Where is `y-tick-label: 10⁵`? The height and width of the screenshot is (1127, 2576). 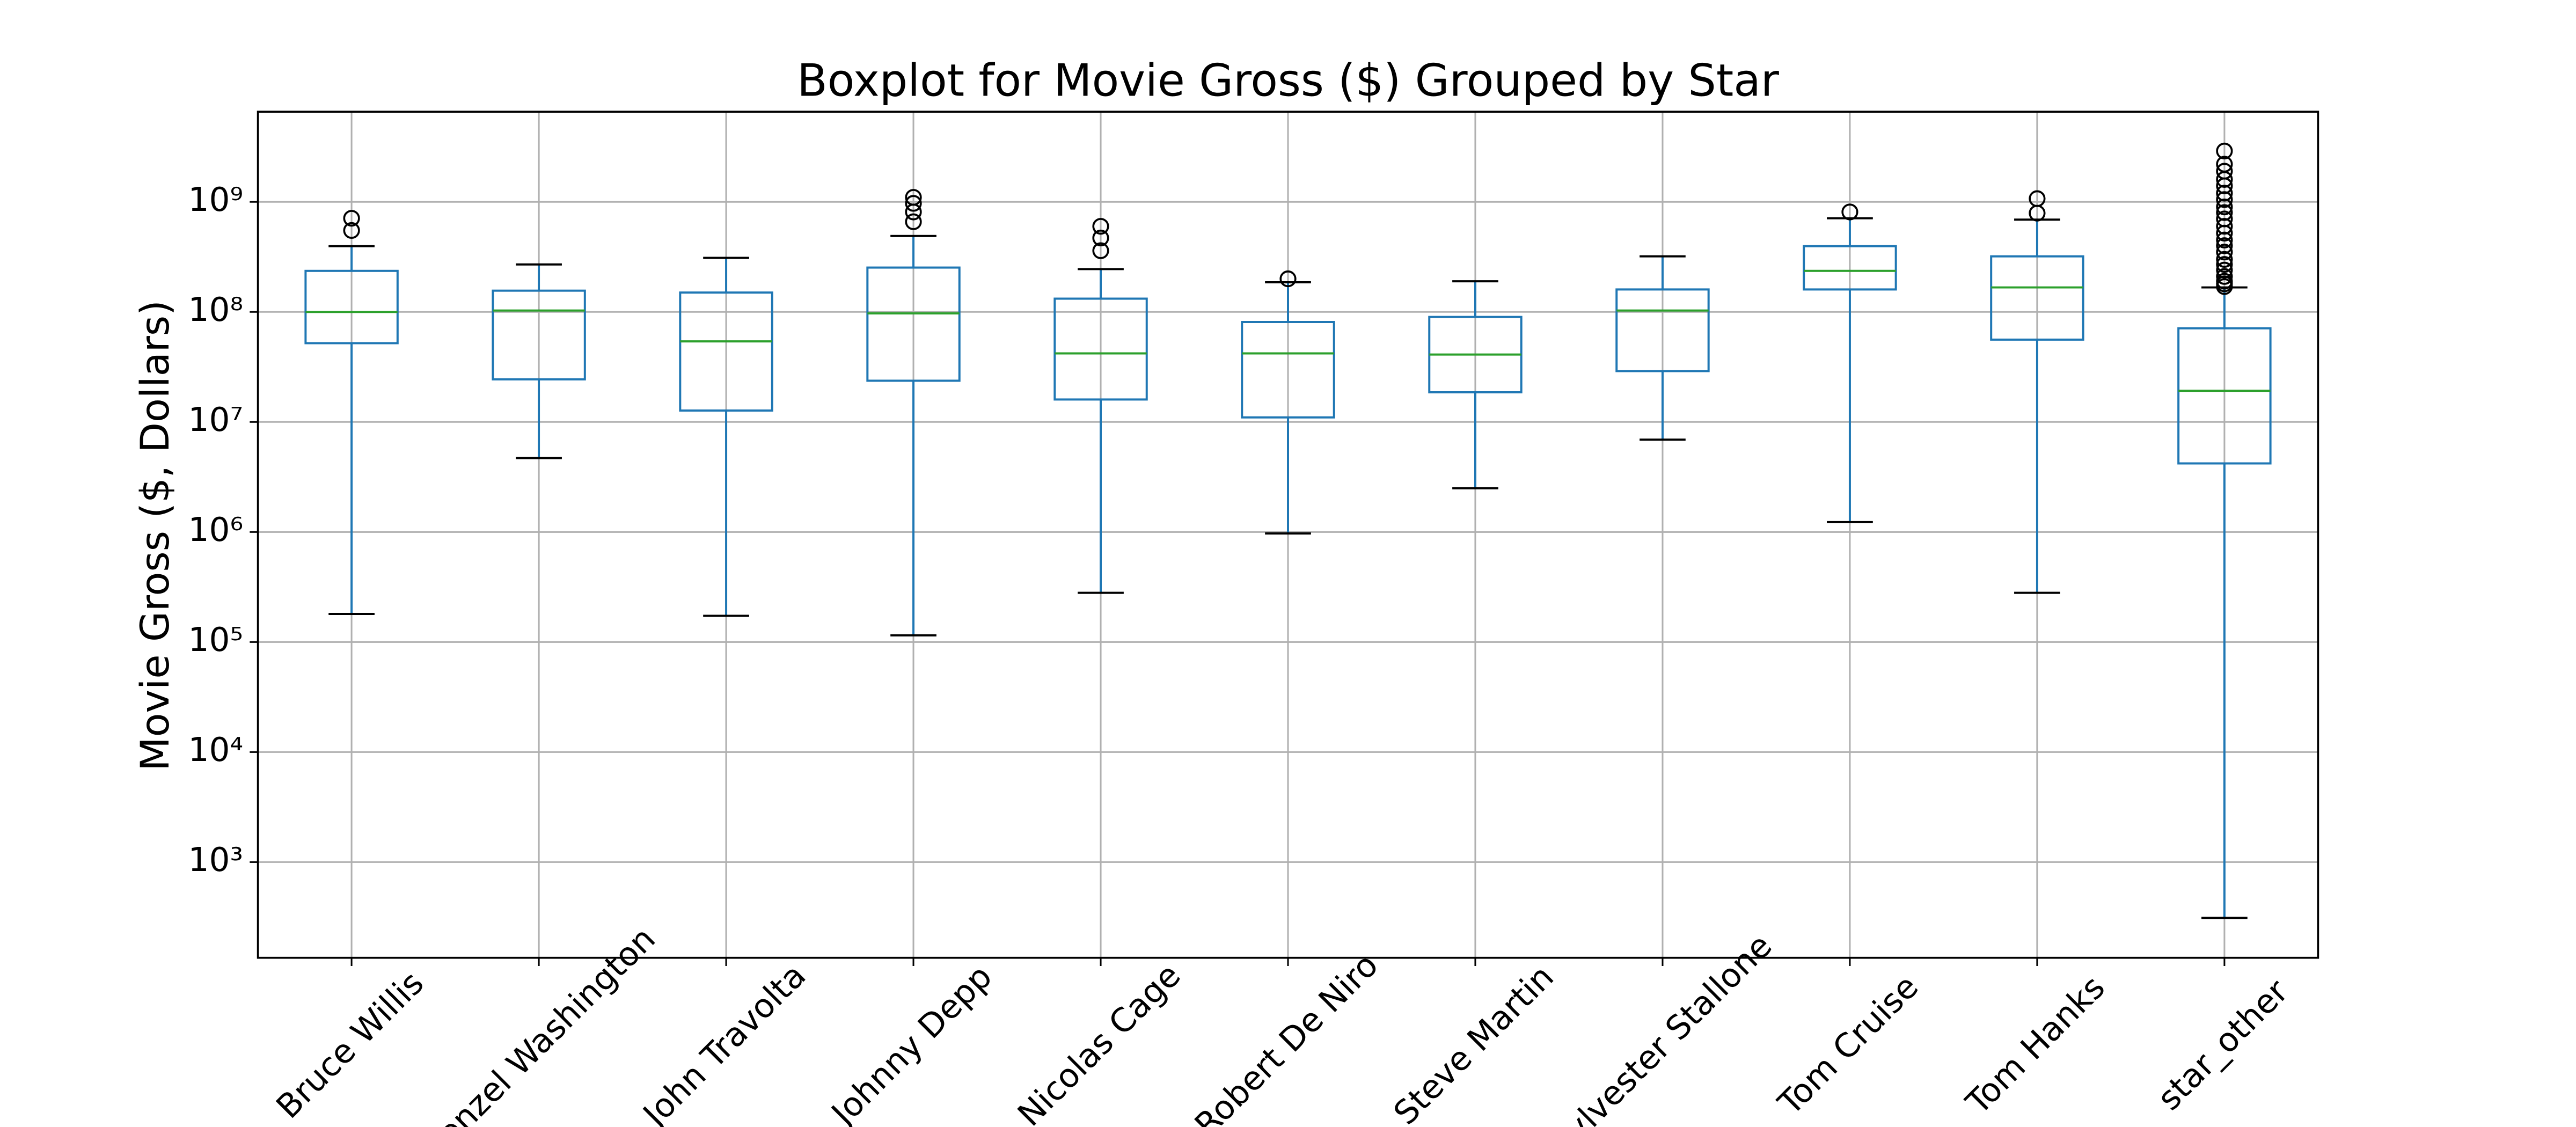
y-tick-label: 10⁵ is located at coordinates (215, 640).